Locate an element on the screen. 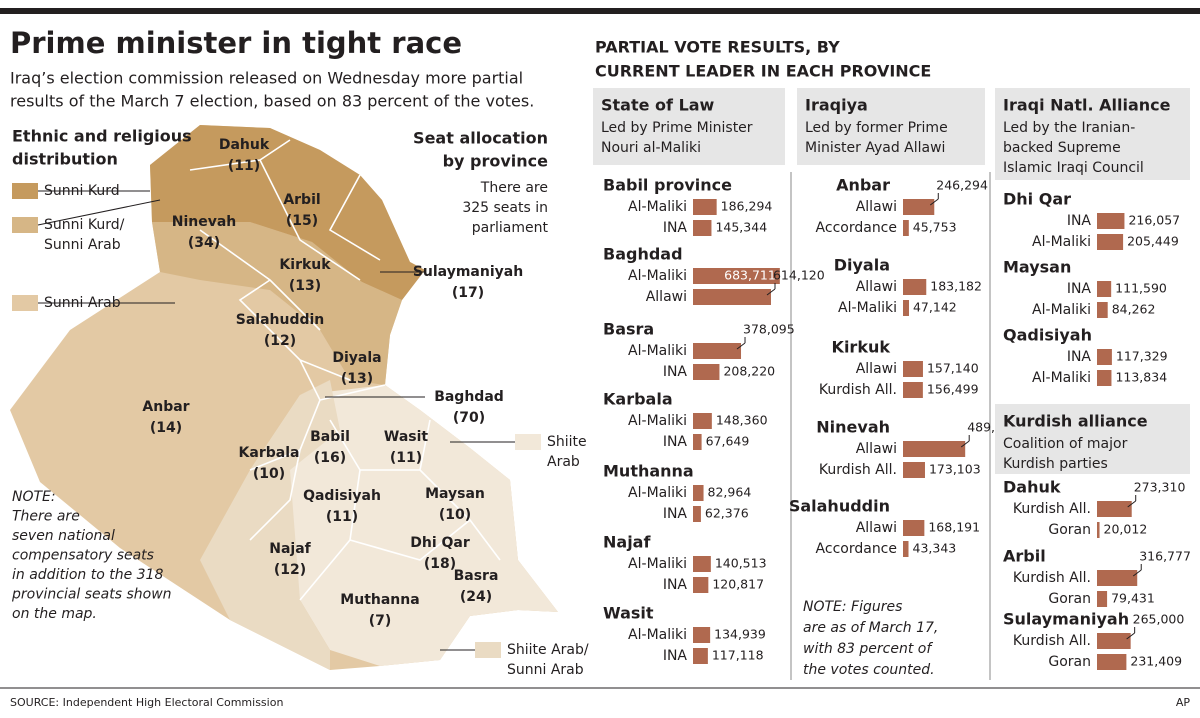 The width and height of the screenshot is (1200, 718). province-seats: (70) is located at coordinates (469, 418).